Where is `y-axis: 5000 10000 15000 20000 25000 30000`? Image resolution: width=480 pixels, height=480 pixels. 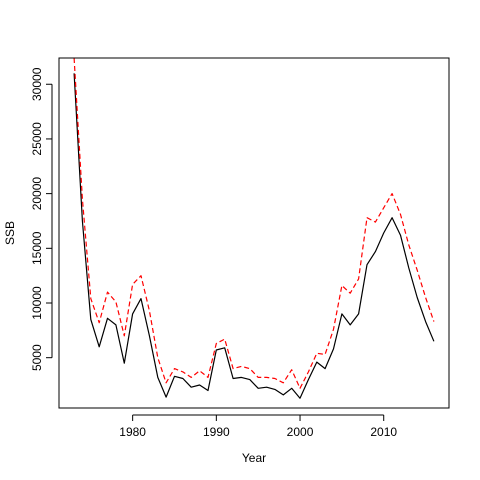 y-axis: 5000 10000 15000 20000 25000 30000 is located at coordinates (41, 219).